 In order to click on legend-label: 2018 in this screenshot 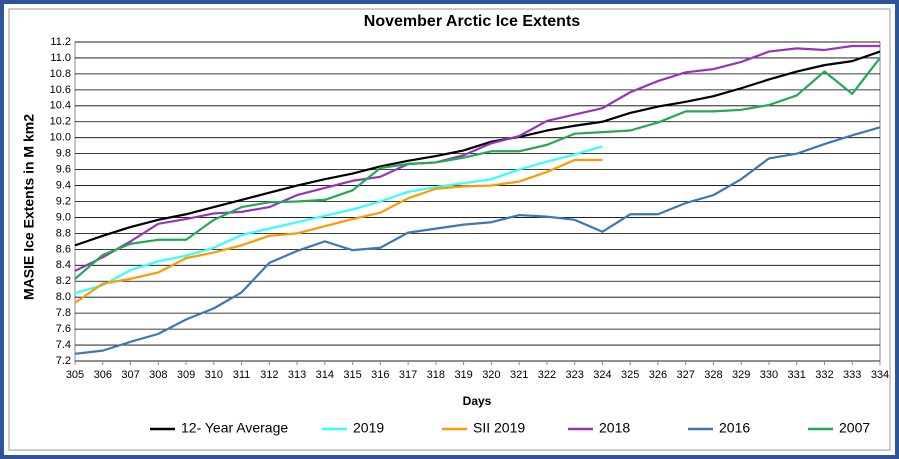, I will do `click(614, 428)`.